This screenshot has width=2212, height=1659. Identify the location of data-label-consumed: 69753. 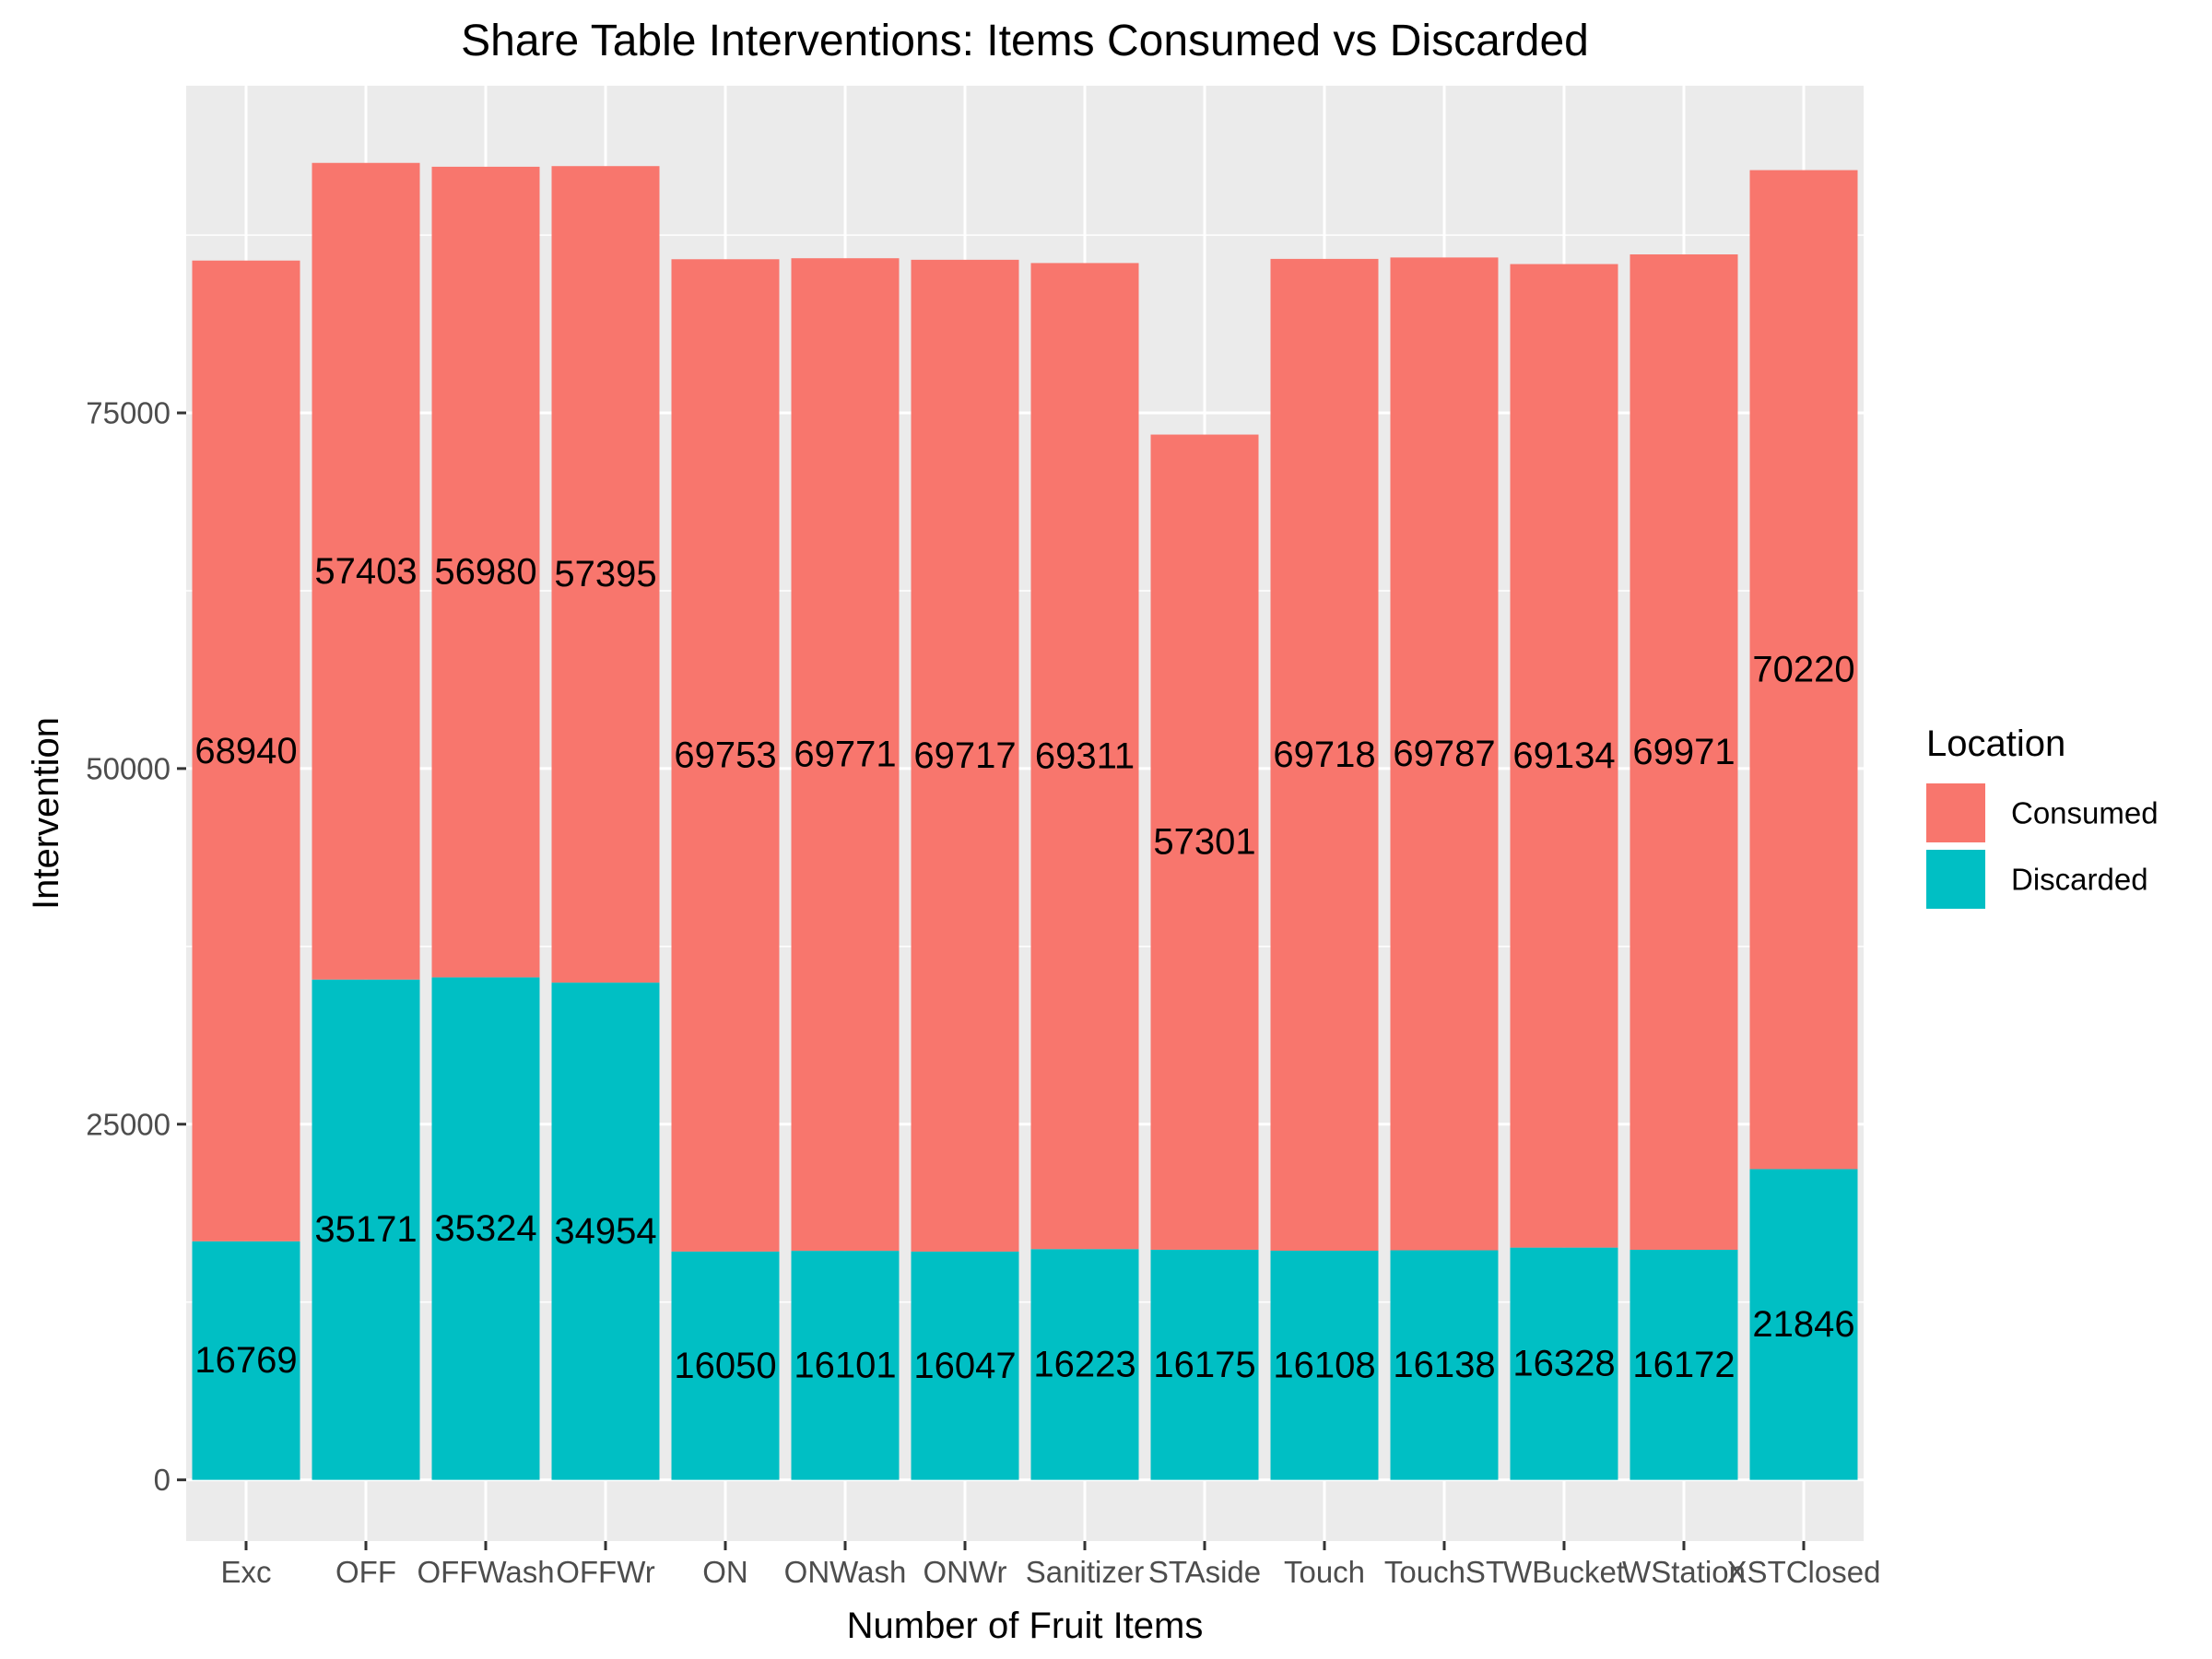
(725, 755).